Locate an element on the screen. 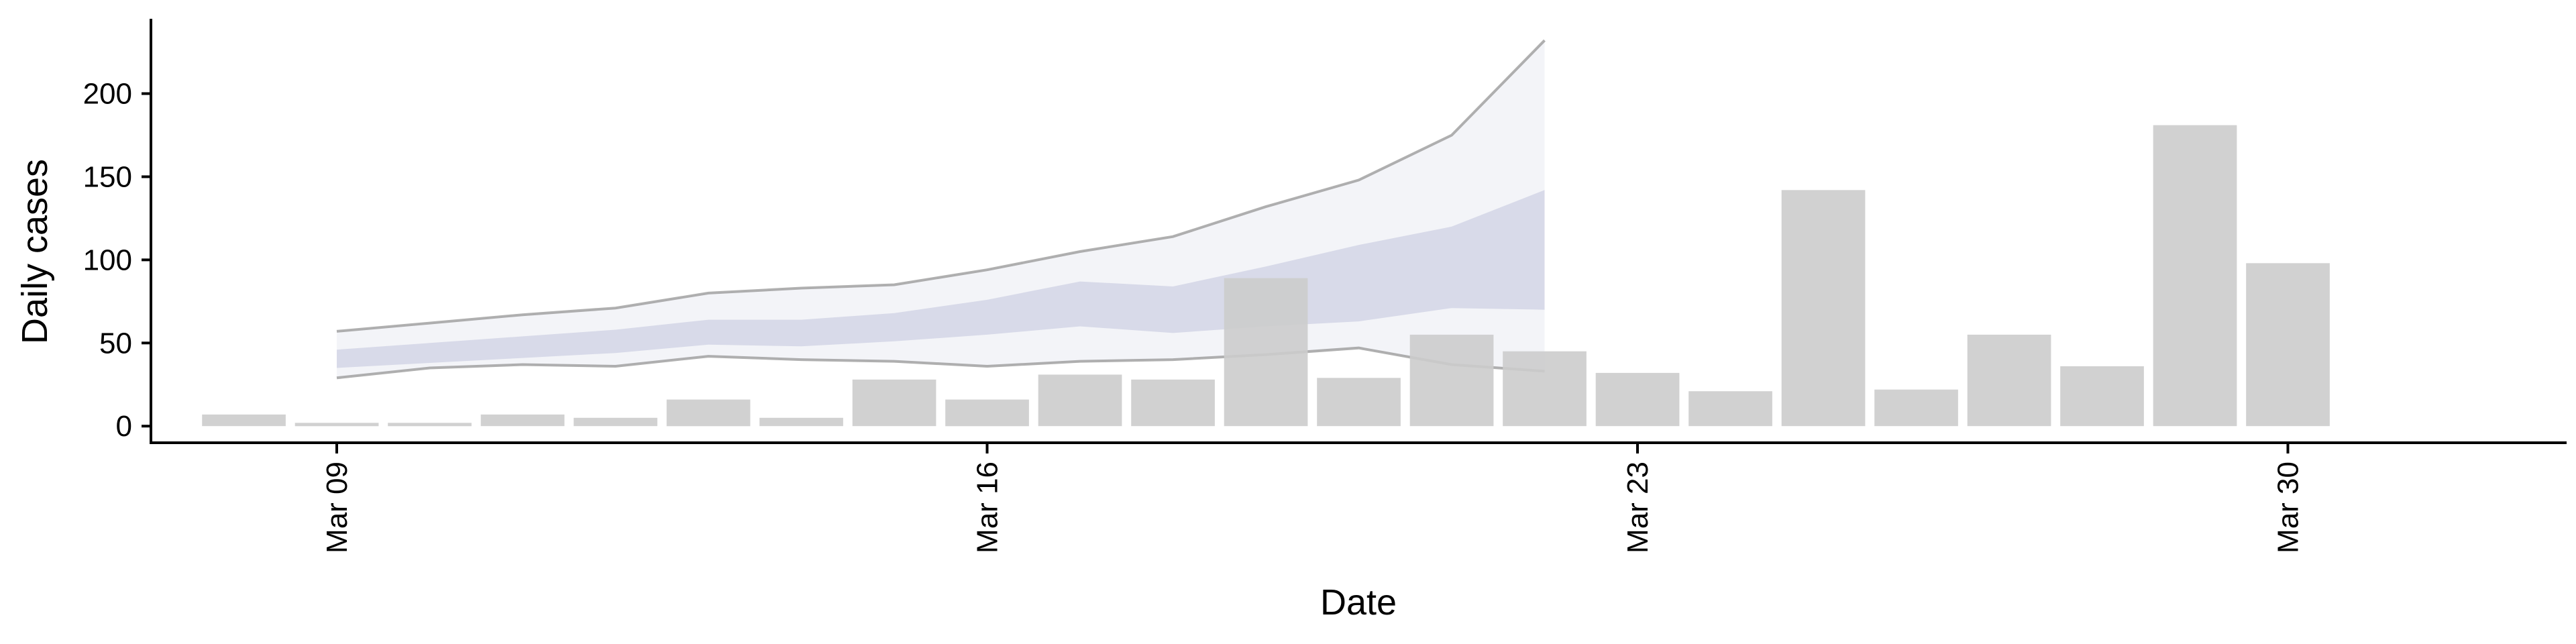 The height and width of the screenshot is (644, 2576). x-ticks: Mar 09 Mar 16 Mar 23 Mar 30 is located at coordinates (1313, 498).